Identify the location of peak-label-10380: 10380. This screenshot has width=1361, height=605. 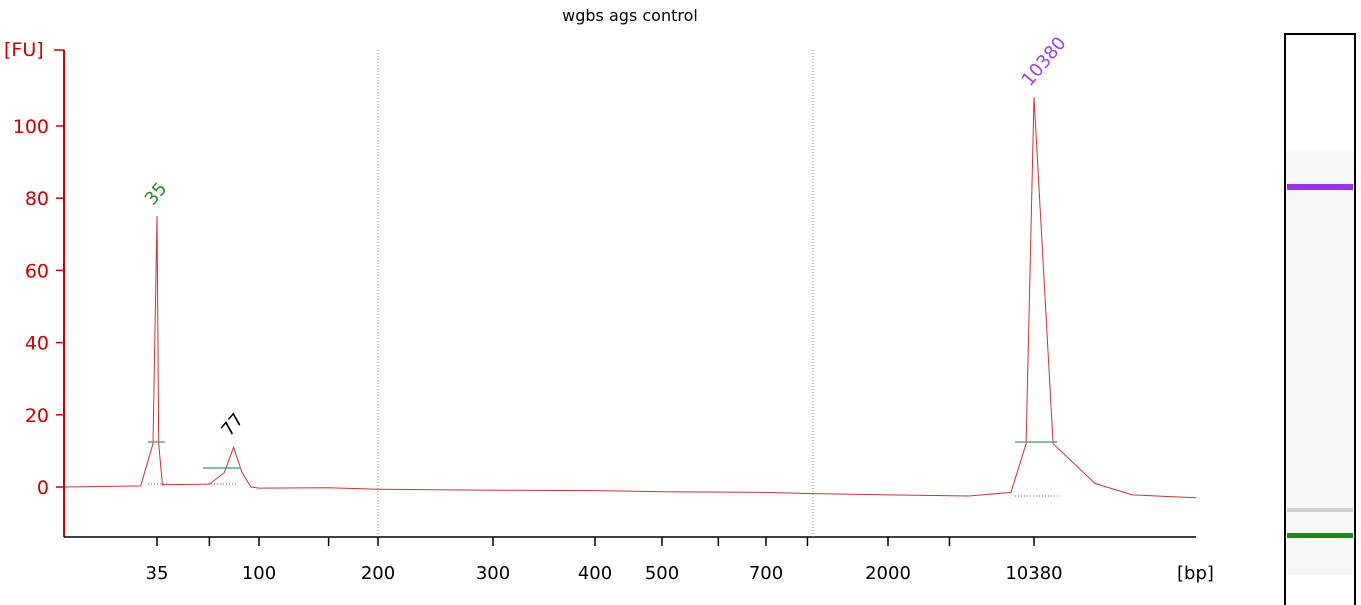
(1044, 61).